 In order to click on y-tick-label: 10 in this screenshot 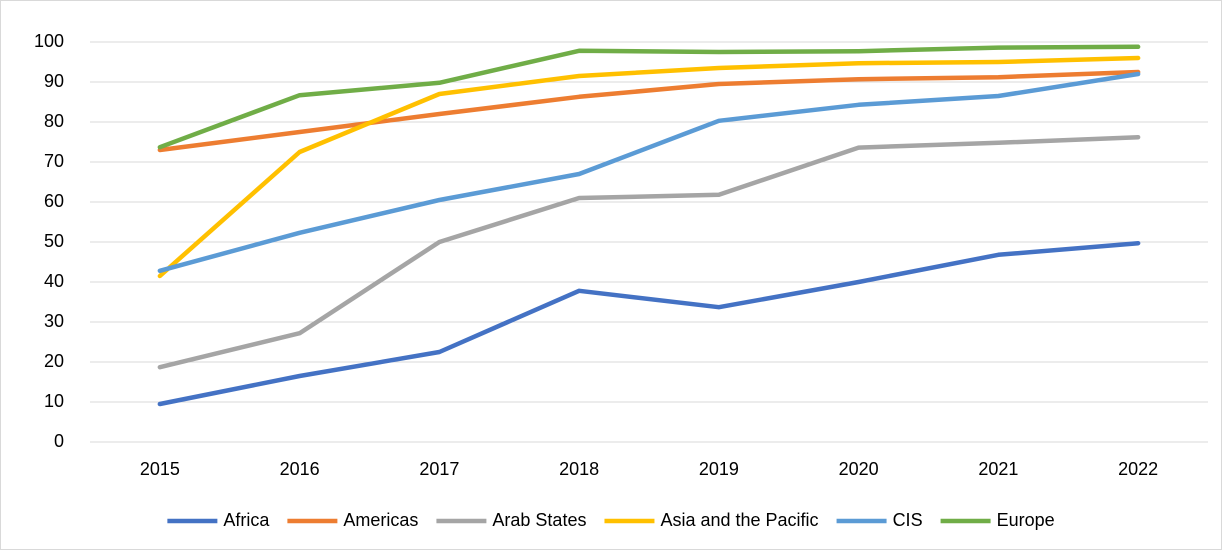, I will do `click(54, 401)`.